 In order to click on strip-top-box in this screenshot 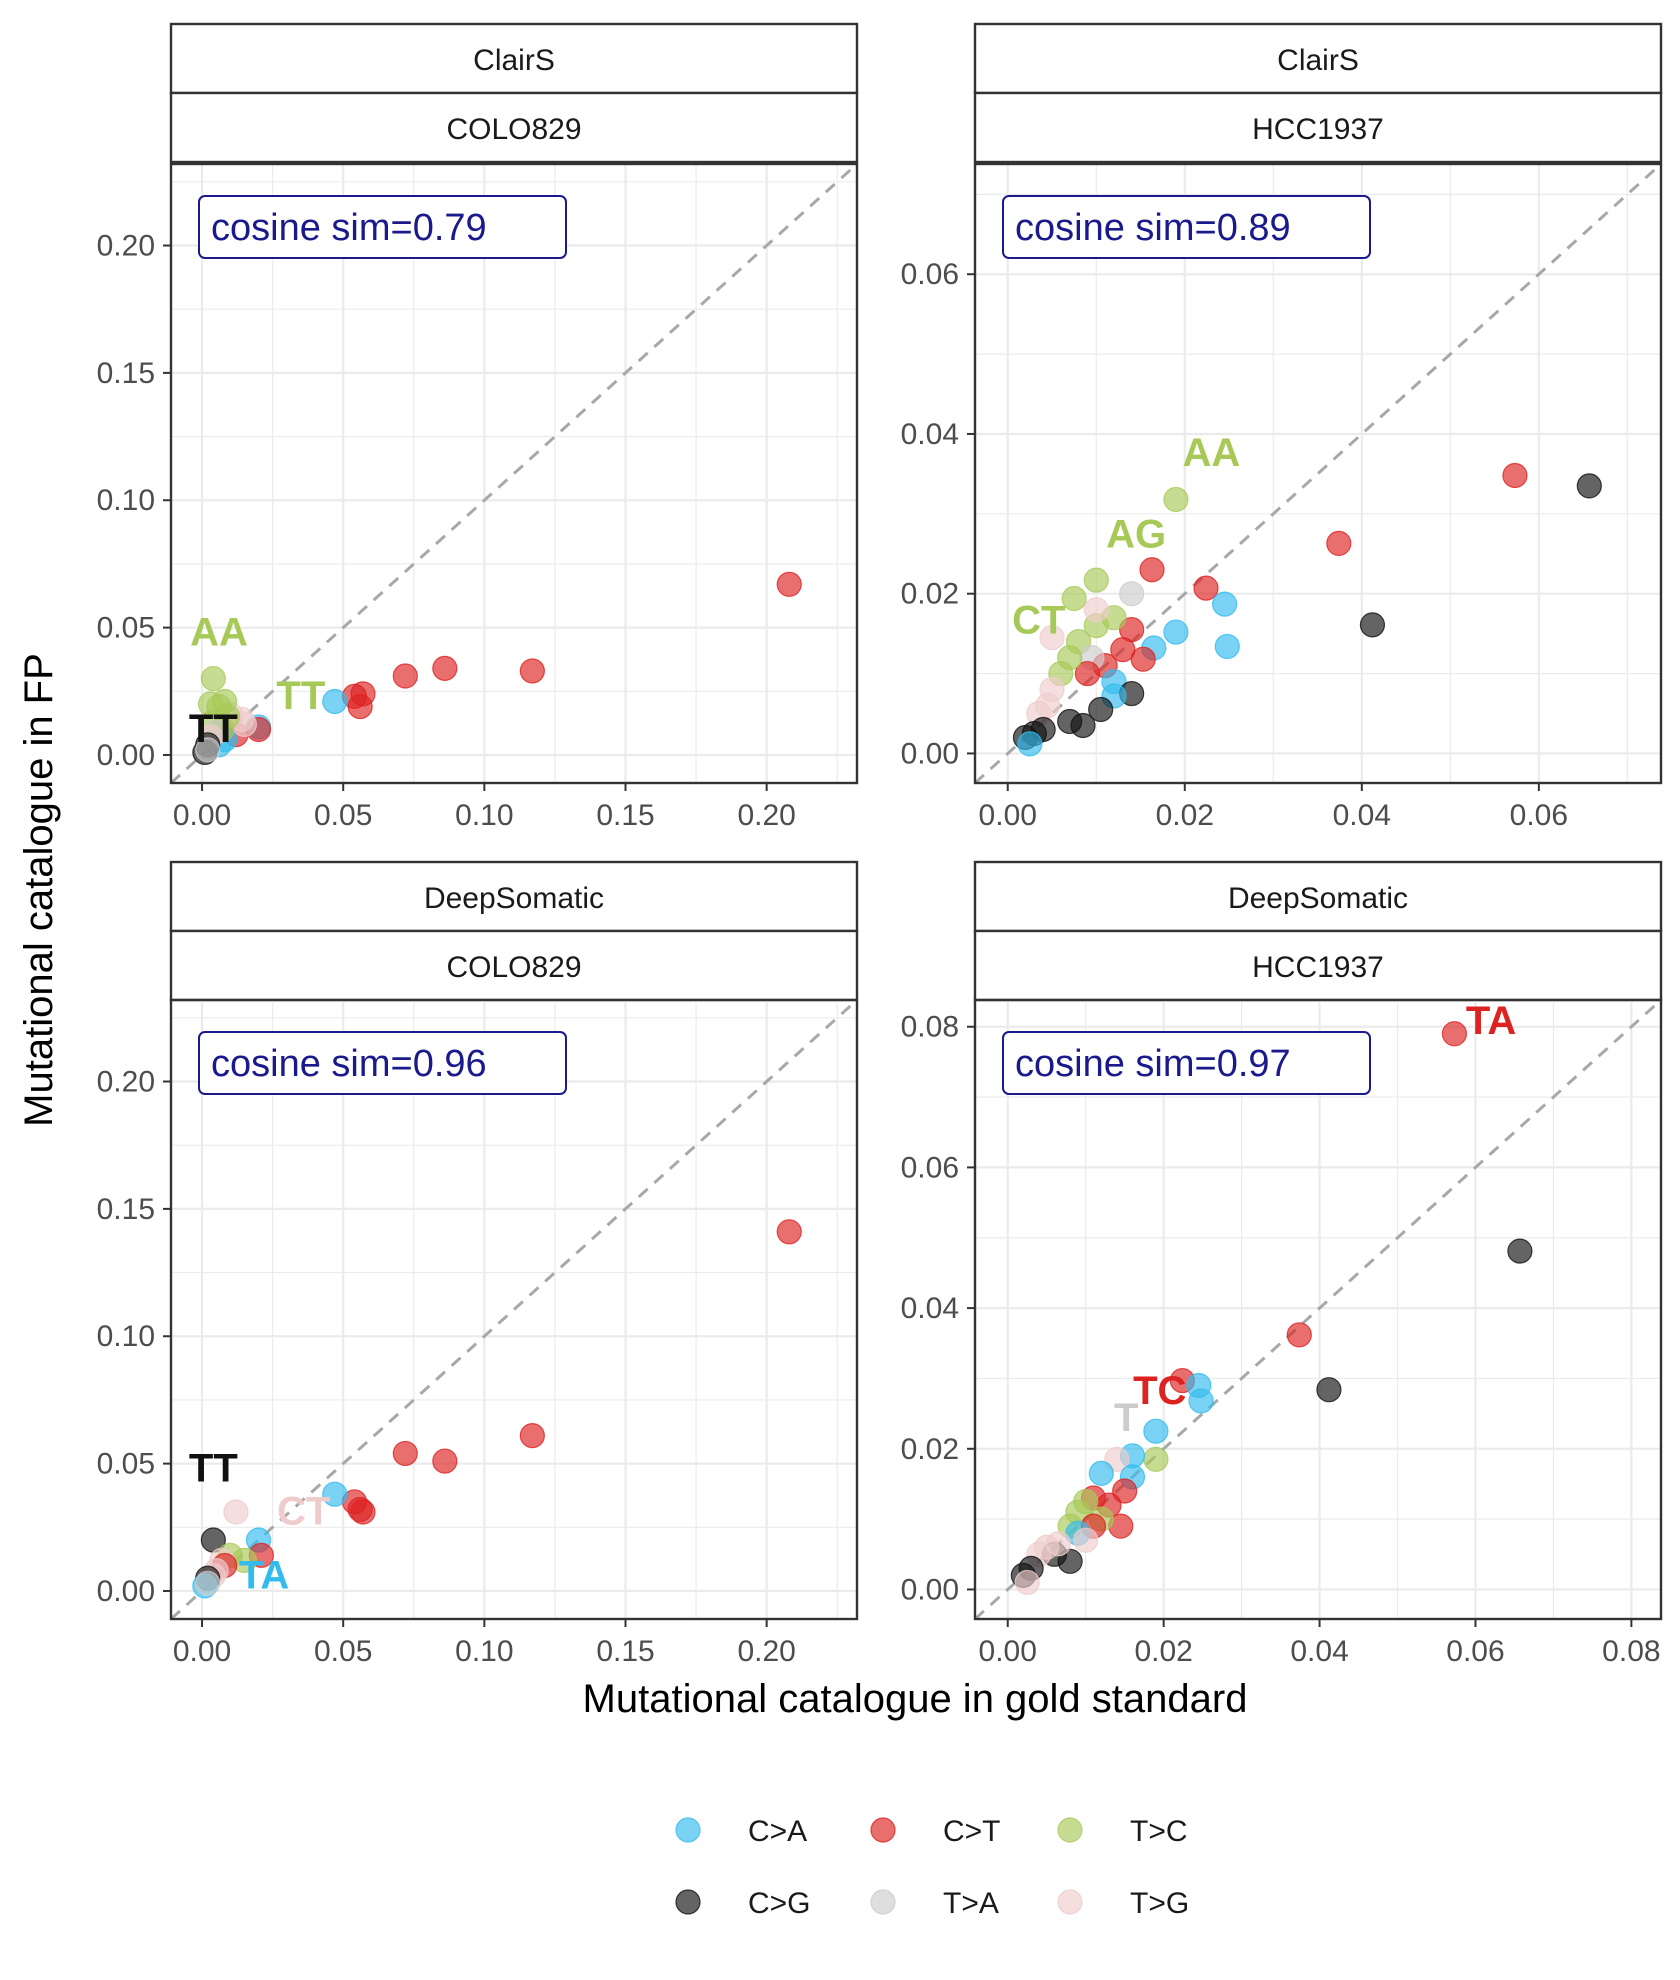, I will do `click(514, 58)`.